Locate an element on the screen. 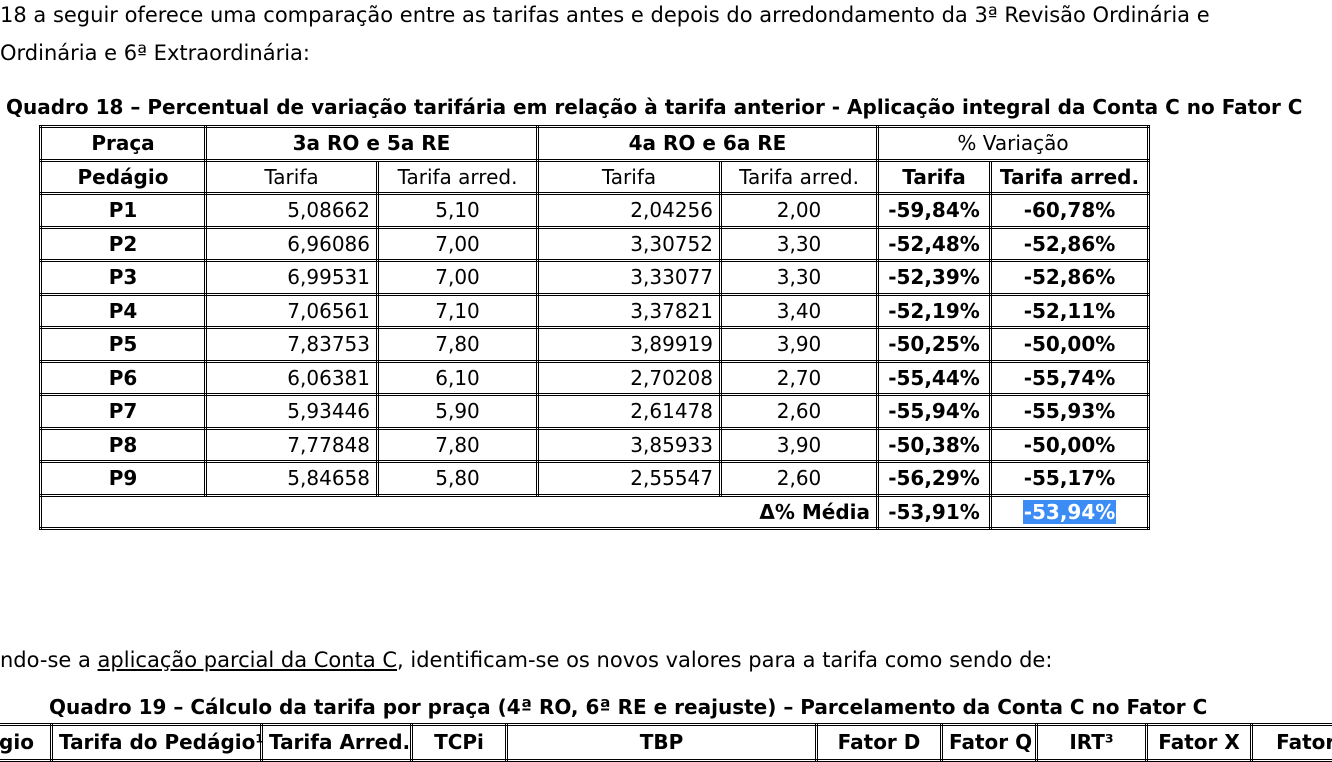 The width and height of the screenshot is (1332, 762). footer-media-tarifa: -53,91% is located at coordinates (934, 512).